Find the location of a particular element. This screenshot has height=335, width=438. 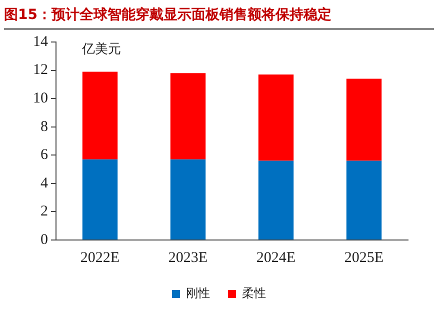

y-tick-label: 4 is located at coordinates (44, 183).